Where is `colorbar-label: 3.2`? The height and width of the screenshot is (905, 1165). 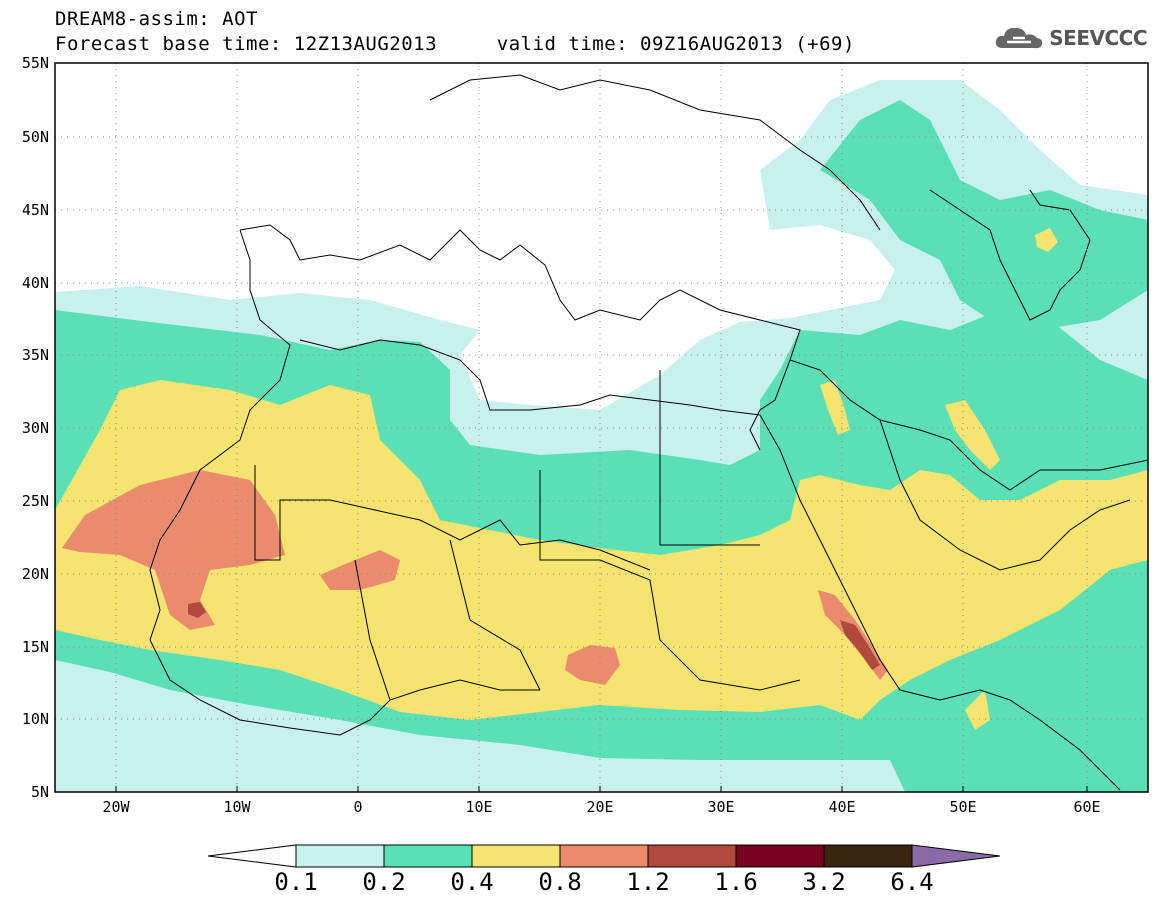
colorbar-label: 3.2 is located at coordinates (824, 882).